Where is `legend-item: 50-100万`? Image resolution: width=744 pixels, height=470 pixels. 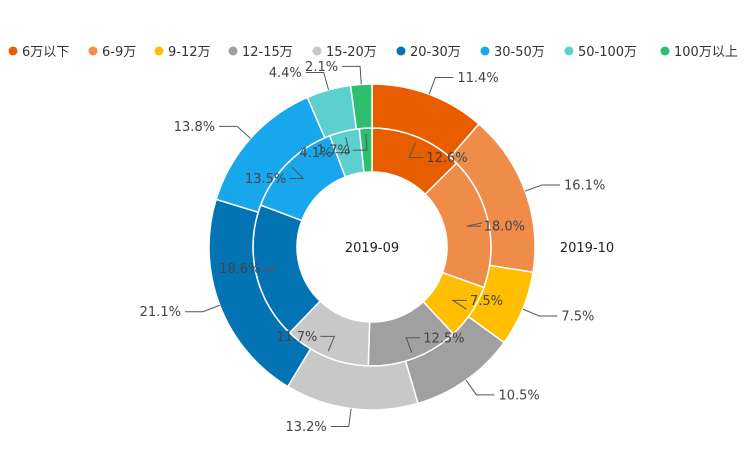
legend-item: 50-100万 is located at coordinates (601, 52).